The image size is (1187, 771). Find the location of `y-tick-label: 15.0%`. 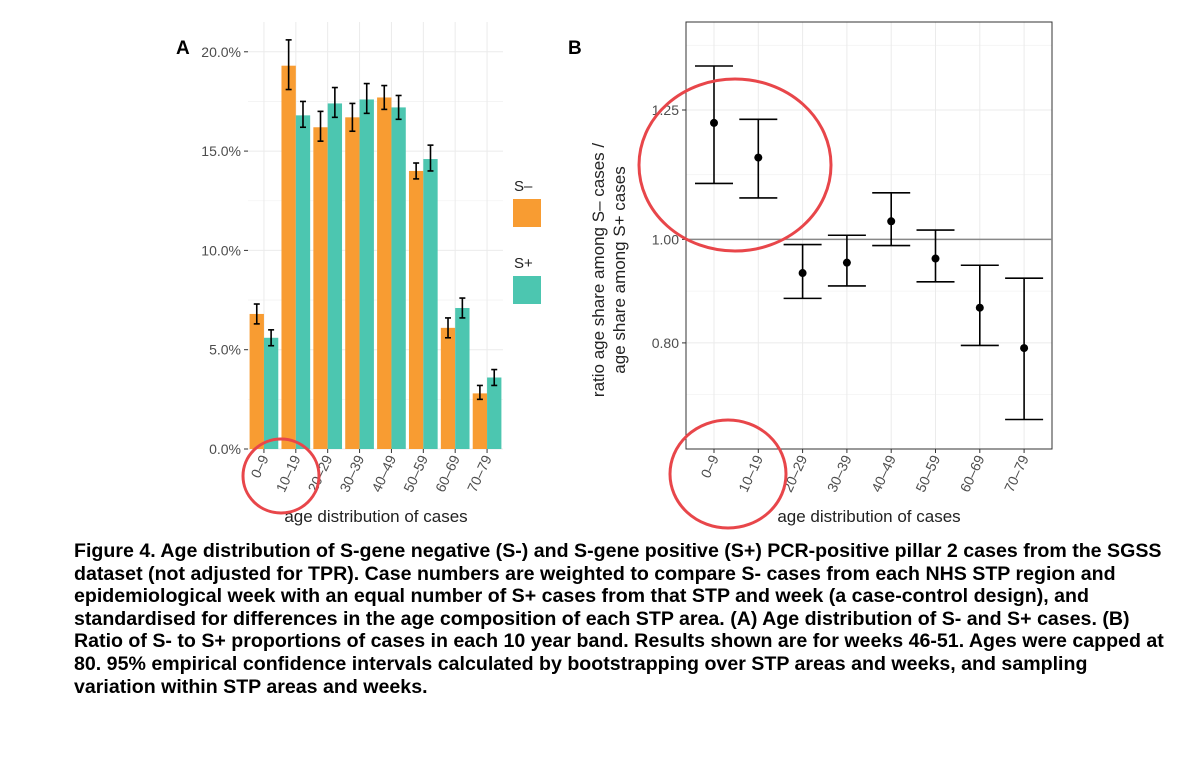

y-tick-label: 15.0% is located at coordinates (221, 151).